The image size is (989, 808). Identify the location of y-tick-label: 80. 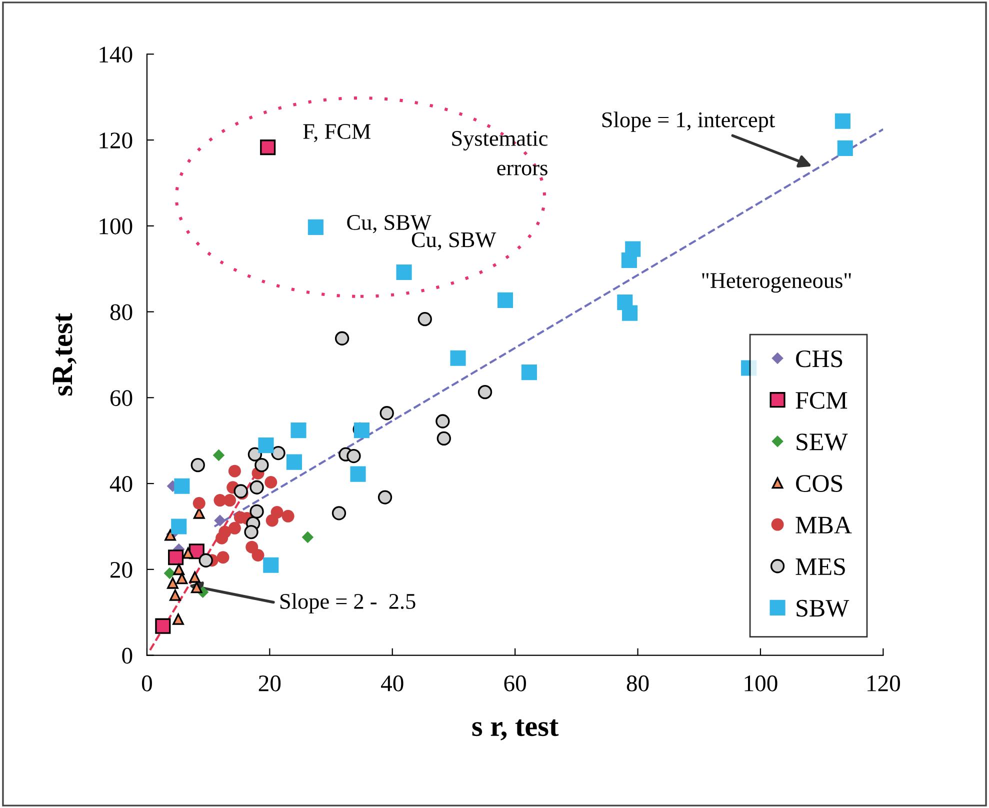
(121, 312).